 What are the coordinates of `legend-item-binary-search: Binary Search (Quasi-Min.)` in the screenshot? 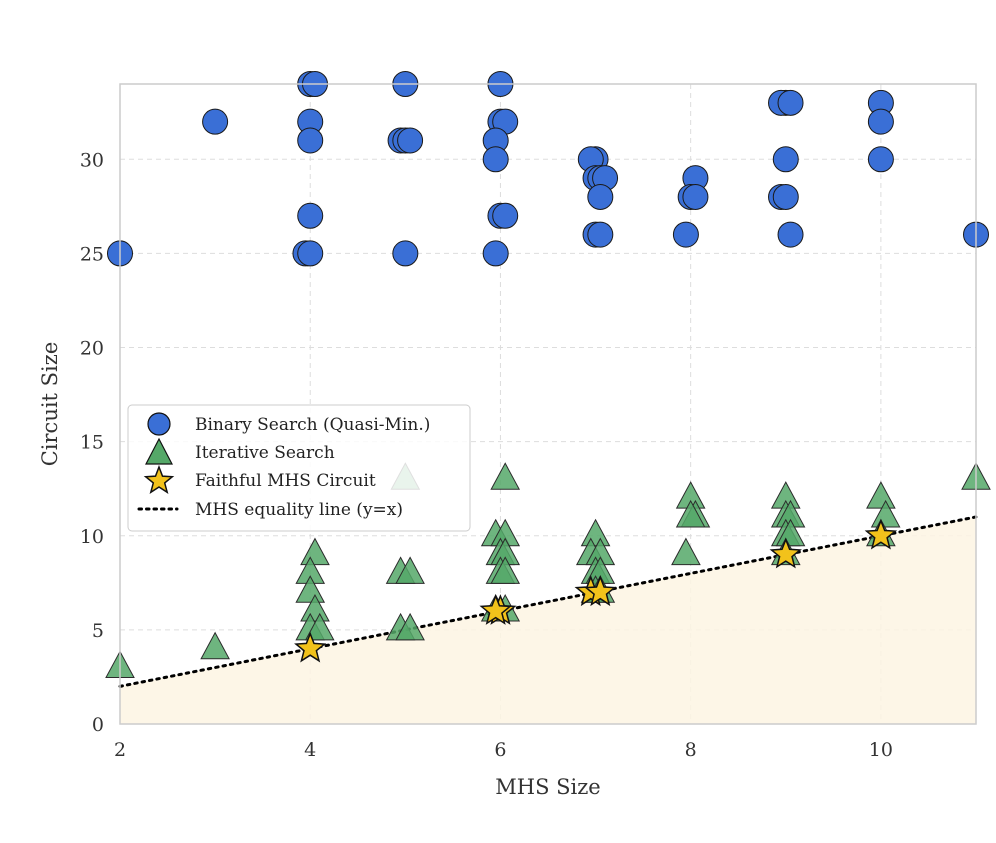 It's located at (288, 424).